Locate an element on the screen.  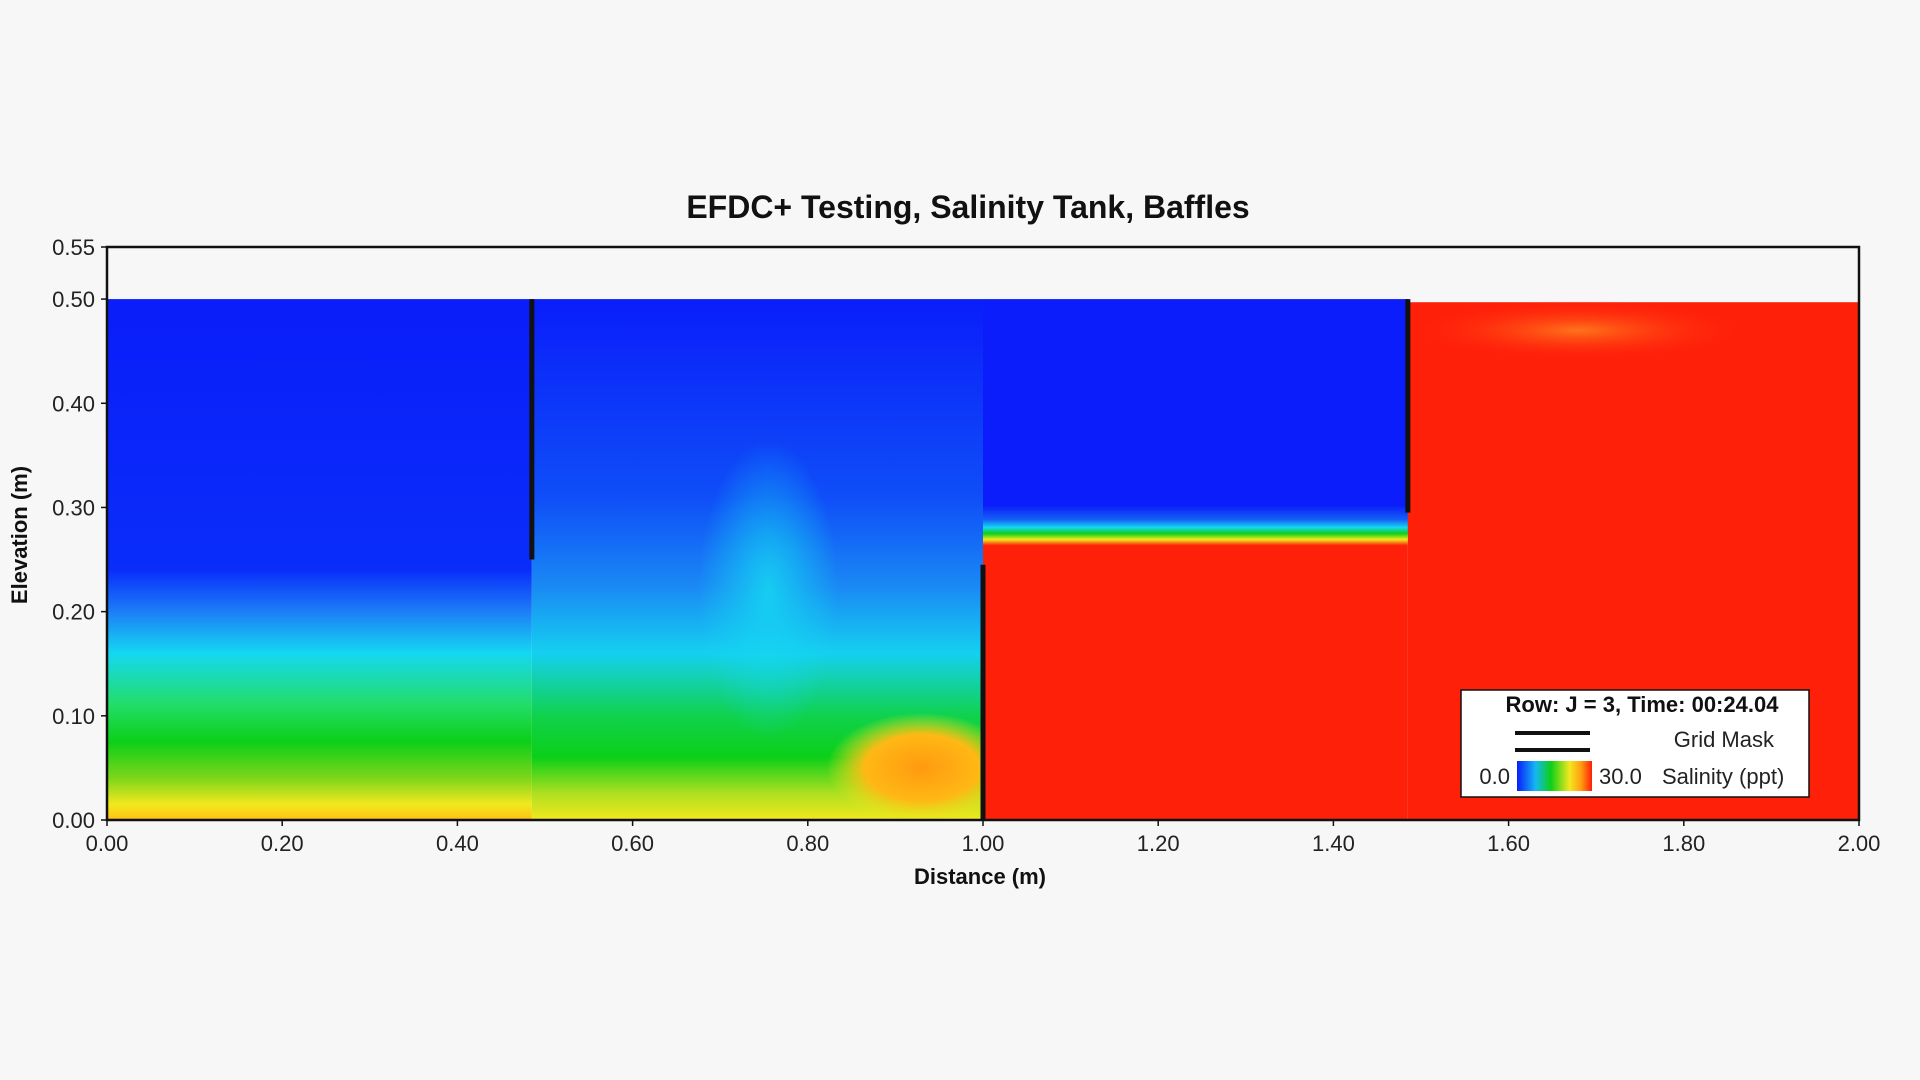
x-tick-label: 2.00 is located at coordinates (1859, 843).